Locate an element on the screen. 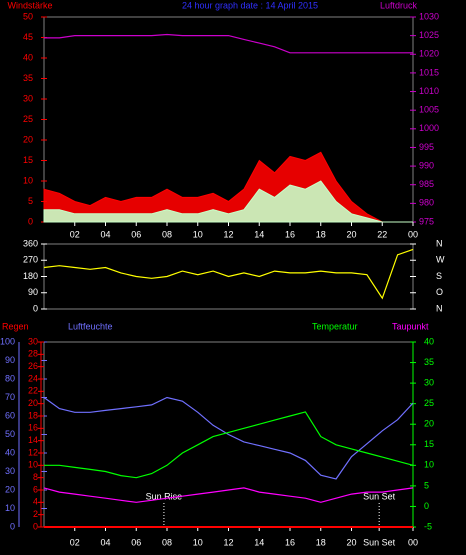  y2-tick-label: 995 is located at coordinates (426, 147).